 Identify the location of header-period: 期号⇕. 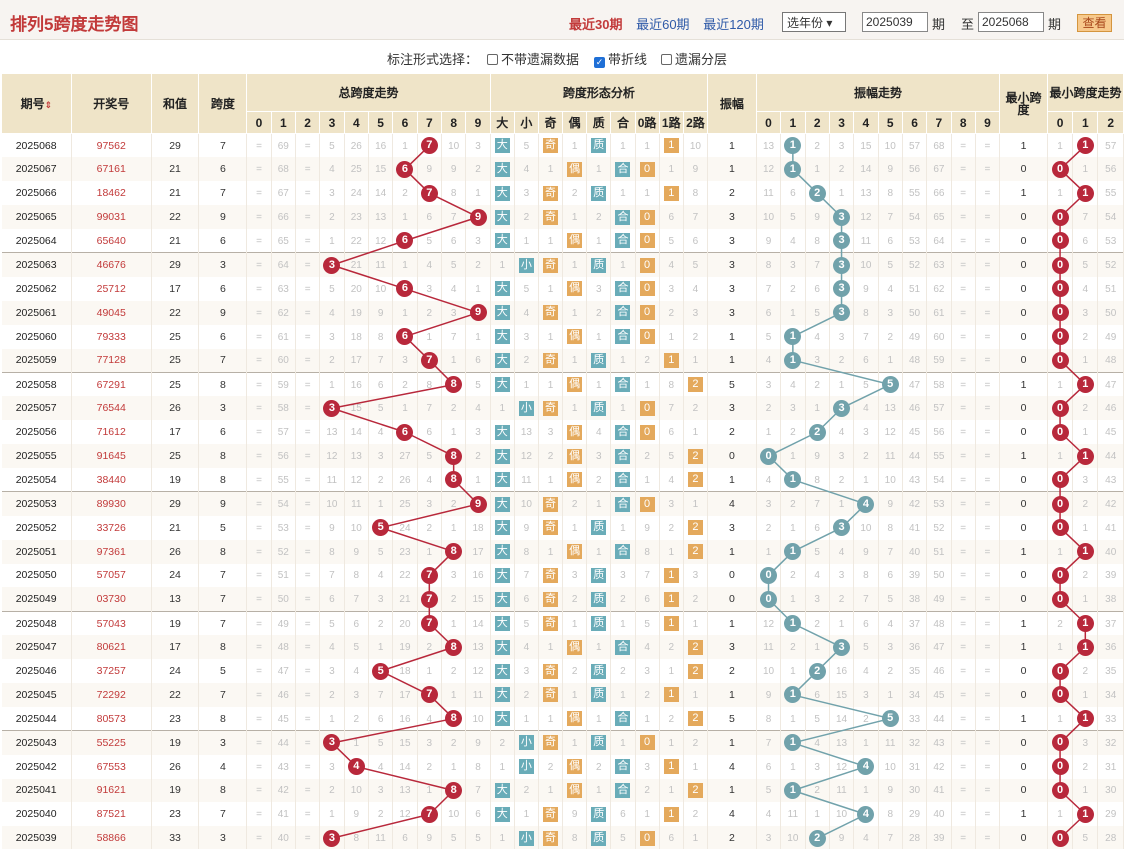
(36, 103).